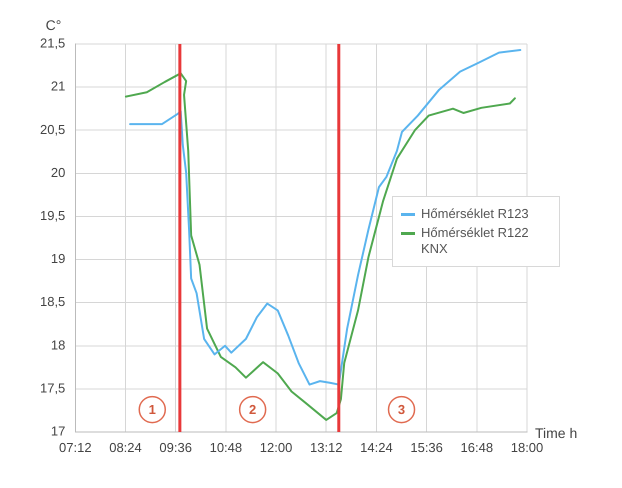  I want to click on x-axis-title: Time h, so click(556, 432).